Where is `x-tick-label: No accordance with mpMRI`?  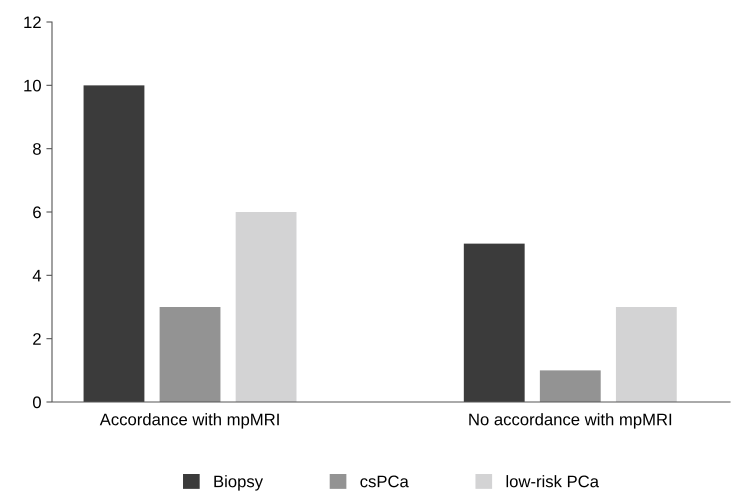
x-tick-label: No accordance with mpMRI is located at coordinates (570, 421).